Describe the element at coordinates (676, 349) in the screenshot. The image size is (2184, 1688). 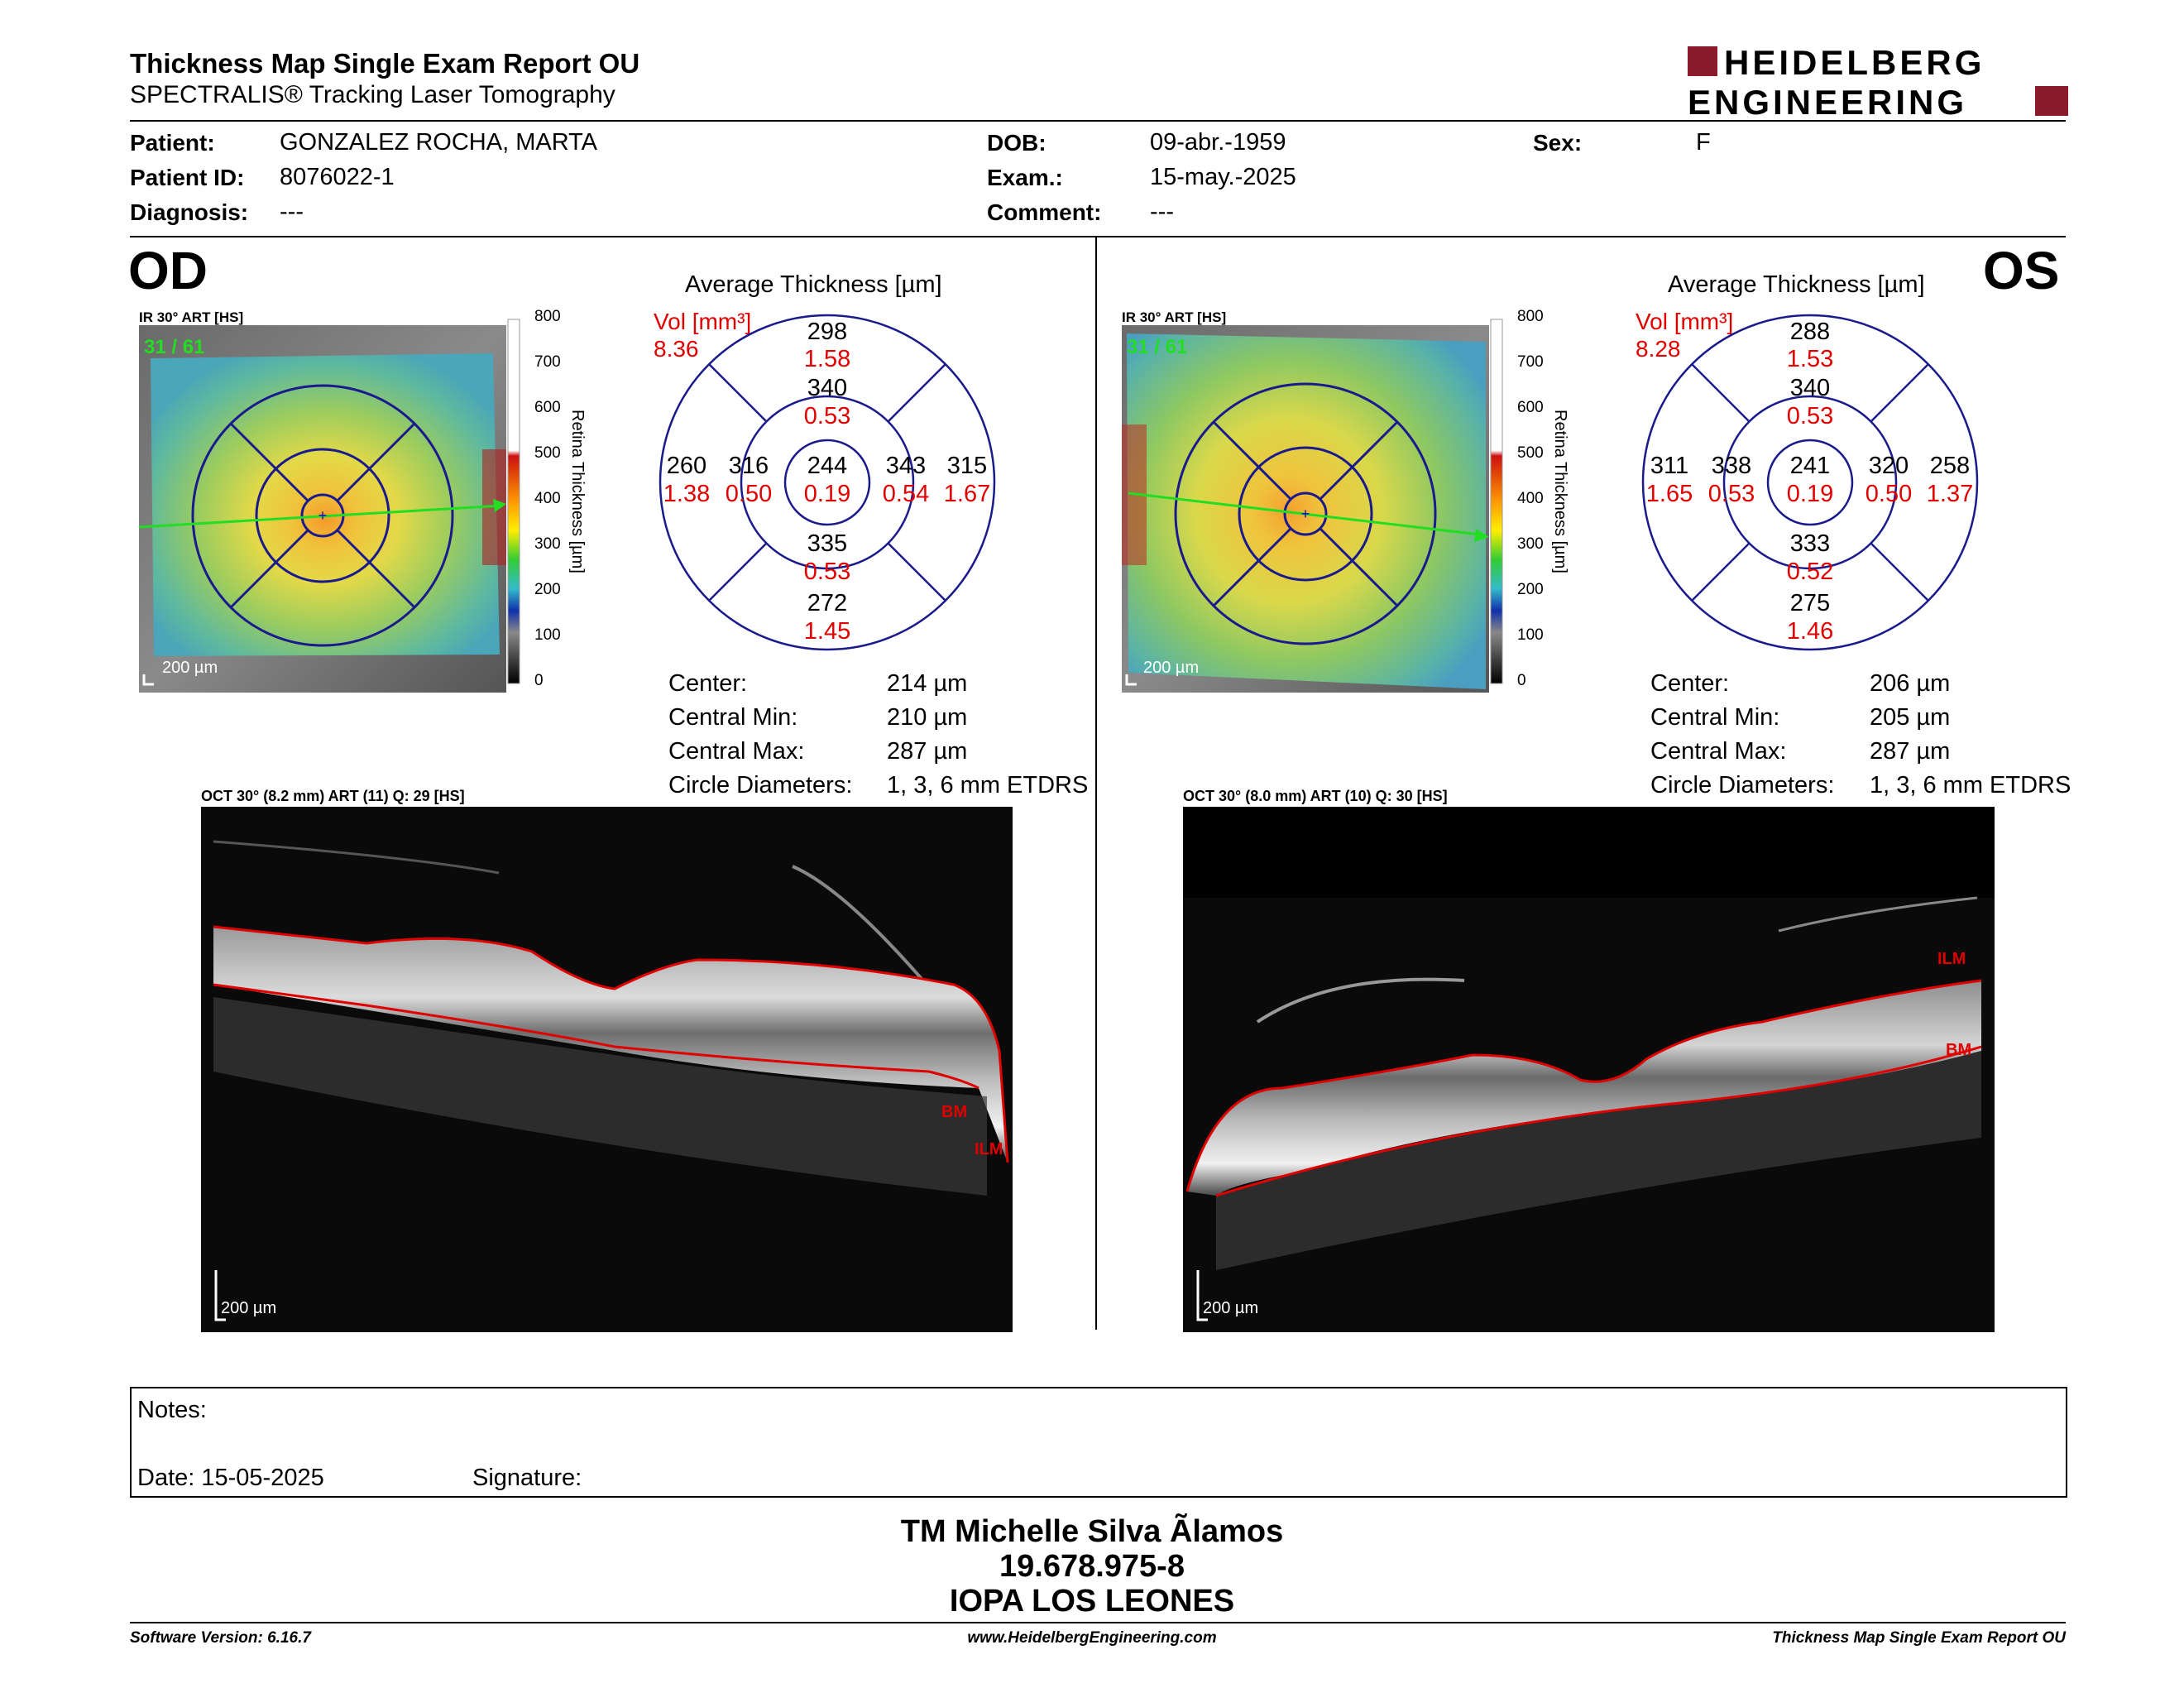
I see `vol-total-od: 8.36` at that location.